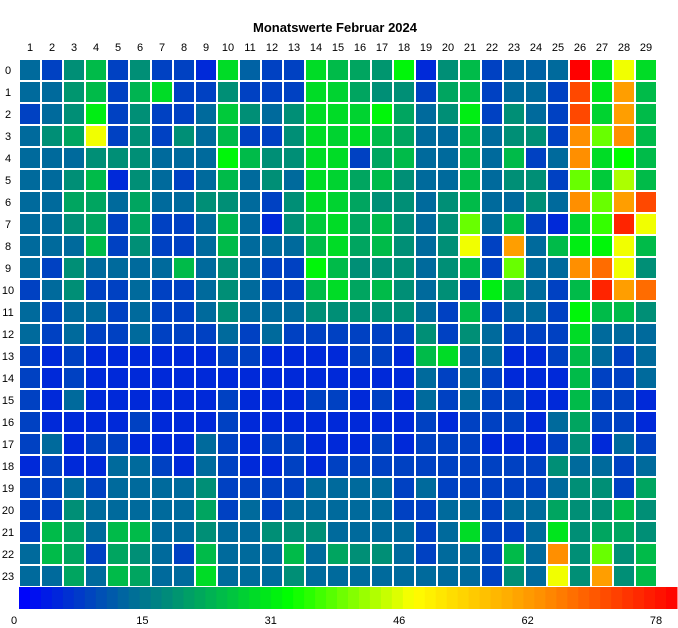 This screenshot has height=628, width=678. Describe the element at coordinates (656, 621) in the screenshot. I see `colorbar-tick-label: 78` at that location.